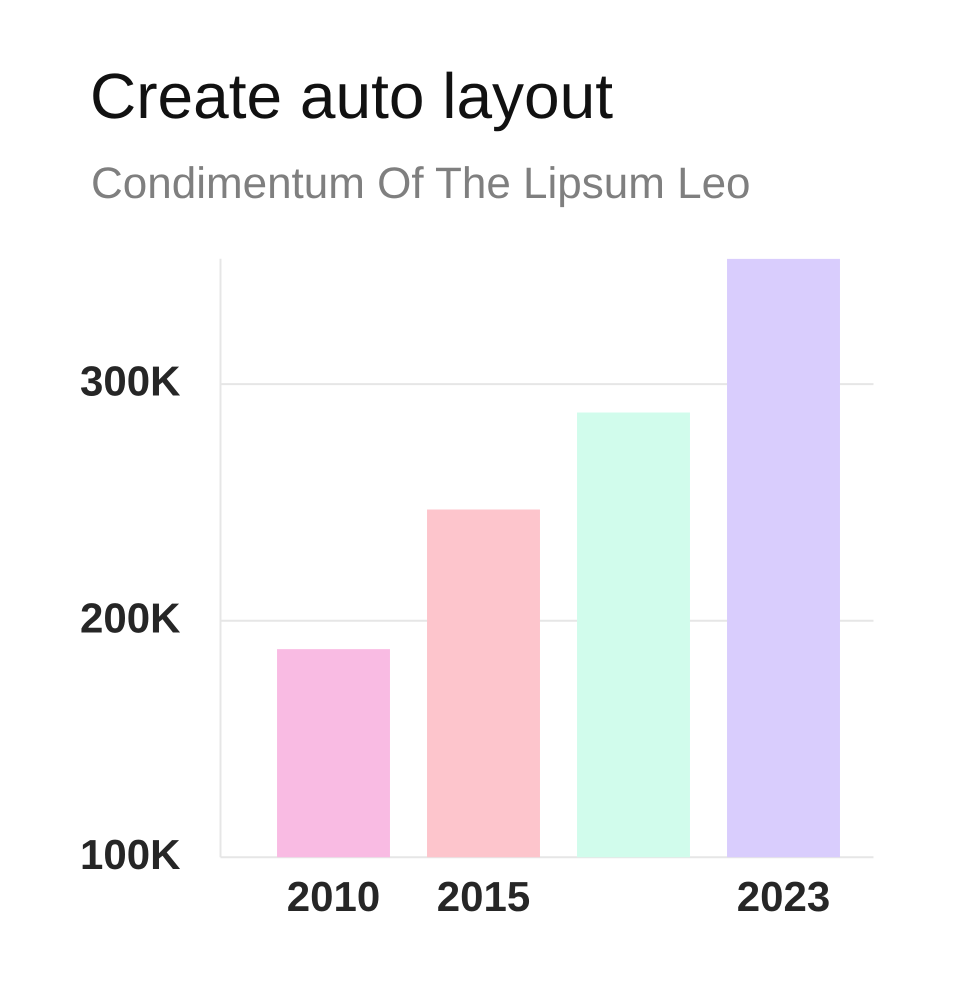 The height and width of the screenshot is (992, 970). What do you see at coordinates (783, 896) in the screenshot?
I see `x-tick-label: 2023` at bounding box center [783, 896].